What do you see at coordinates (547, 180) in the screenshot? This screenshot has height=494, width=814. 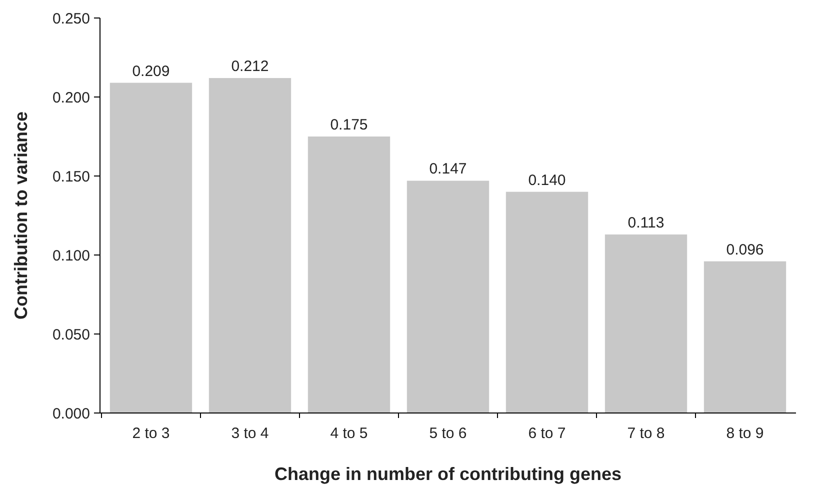 I see `data-label: 0.140` at bounding box center [547, 180].